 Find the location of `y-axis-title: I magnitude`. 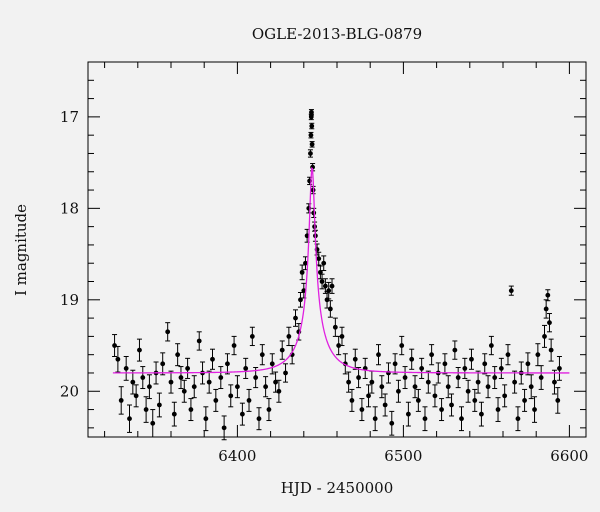

y-axis-title: I magnitude is located at coordinates (21, 250).